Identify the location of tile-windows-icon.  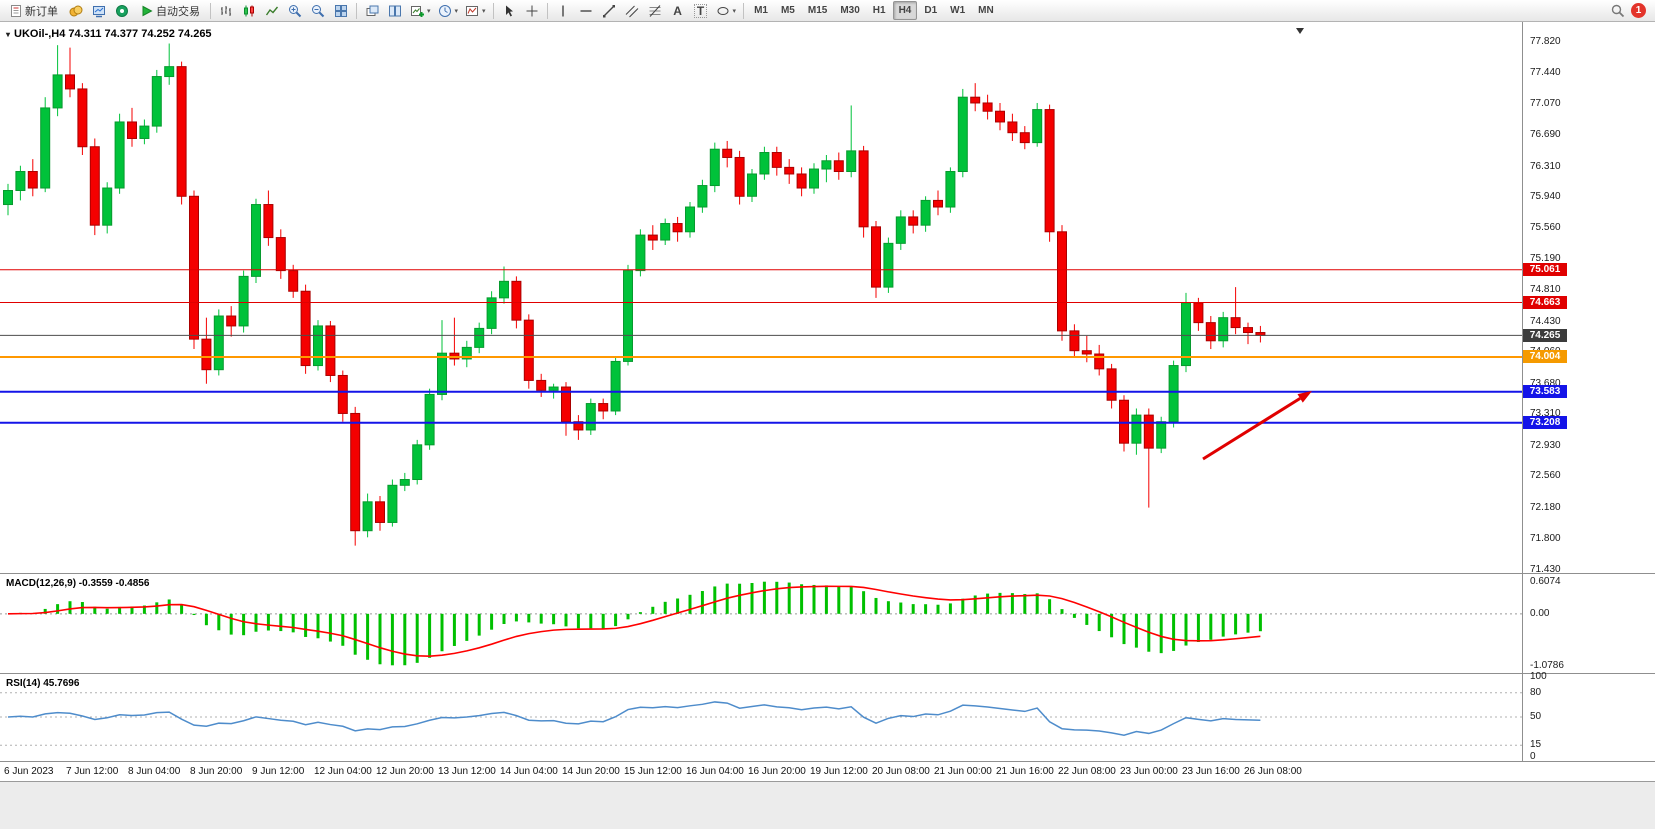
(341, 10).